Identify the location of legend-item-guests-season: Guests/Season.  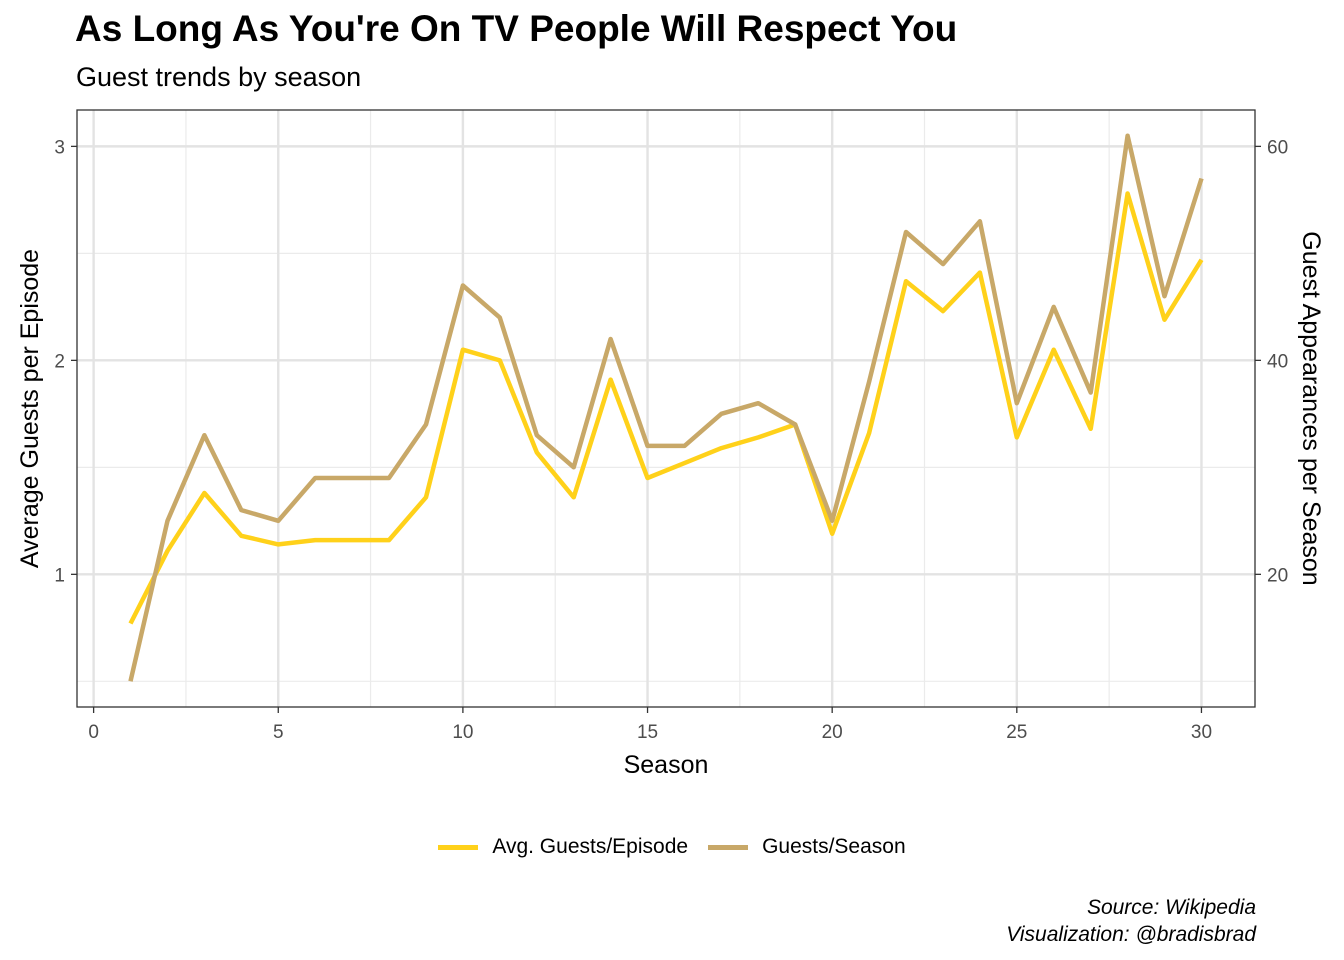
(807, 847).